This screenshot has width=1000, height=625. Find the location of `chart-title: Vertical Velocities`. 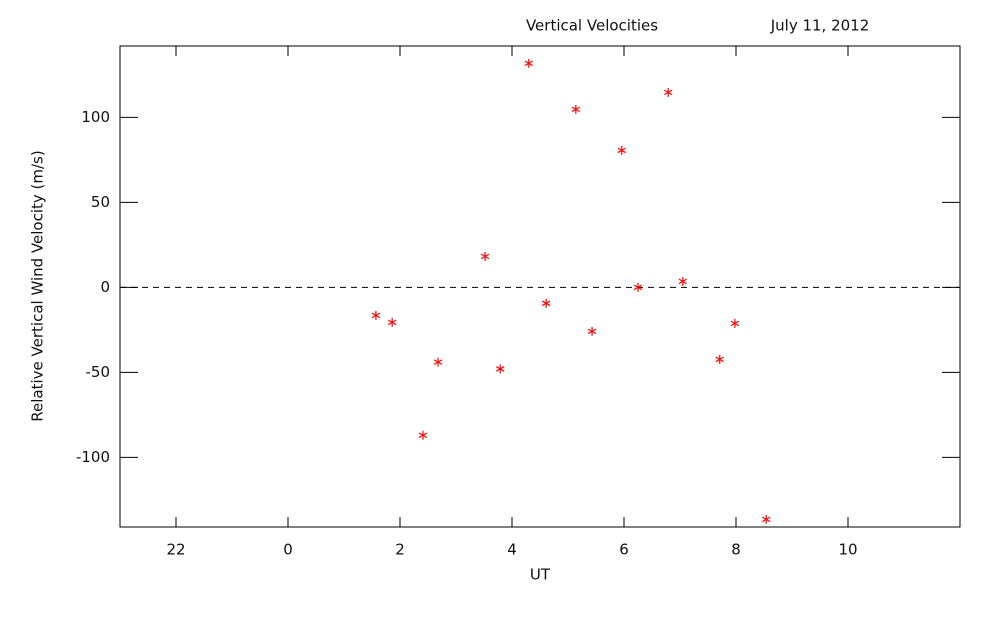

chart-title: Vertical Velocities is located at coordinates (592, 26).